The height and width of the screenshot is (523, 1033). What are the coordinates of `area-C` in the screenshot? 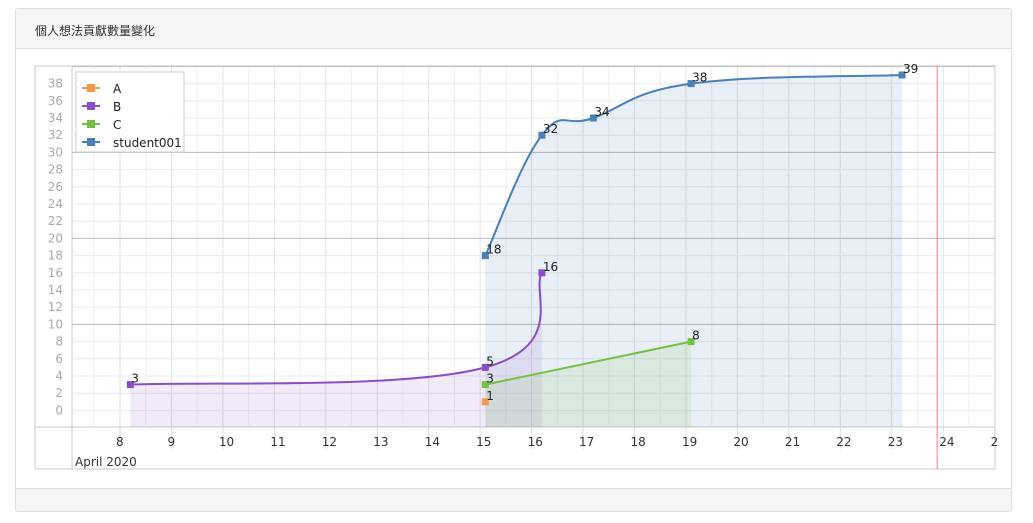 It's located at (588, 384).